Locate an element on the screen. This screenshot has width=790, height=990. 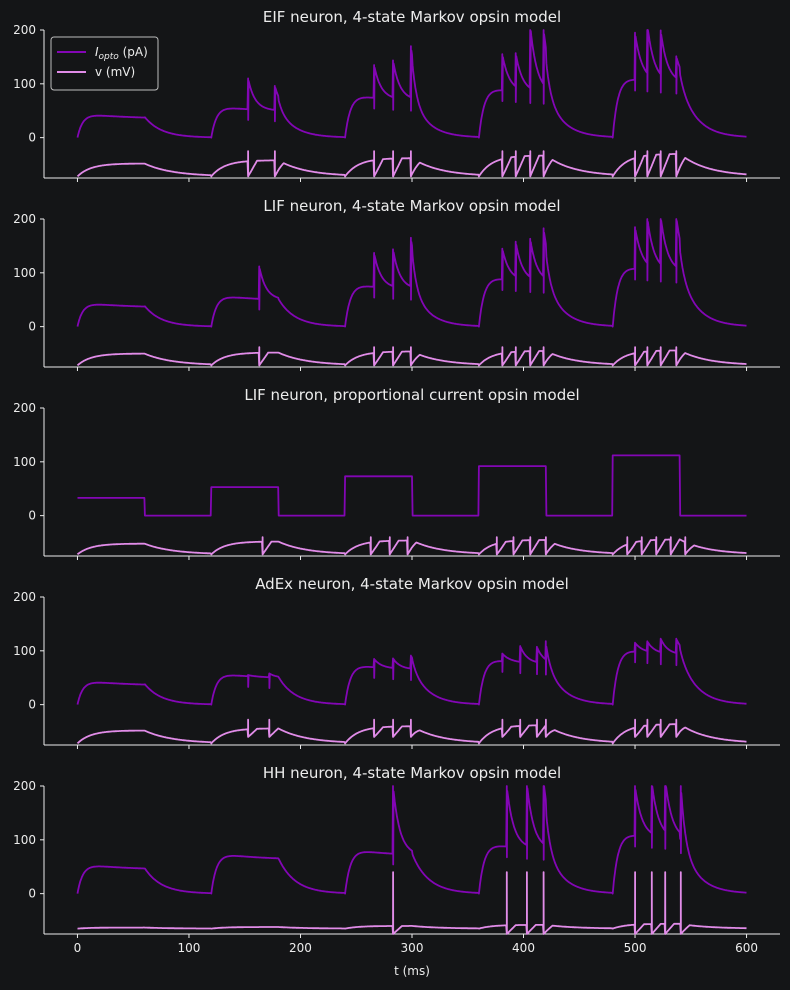
legend-label-rest: (pA) is located at coordinates (133, 52).